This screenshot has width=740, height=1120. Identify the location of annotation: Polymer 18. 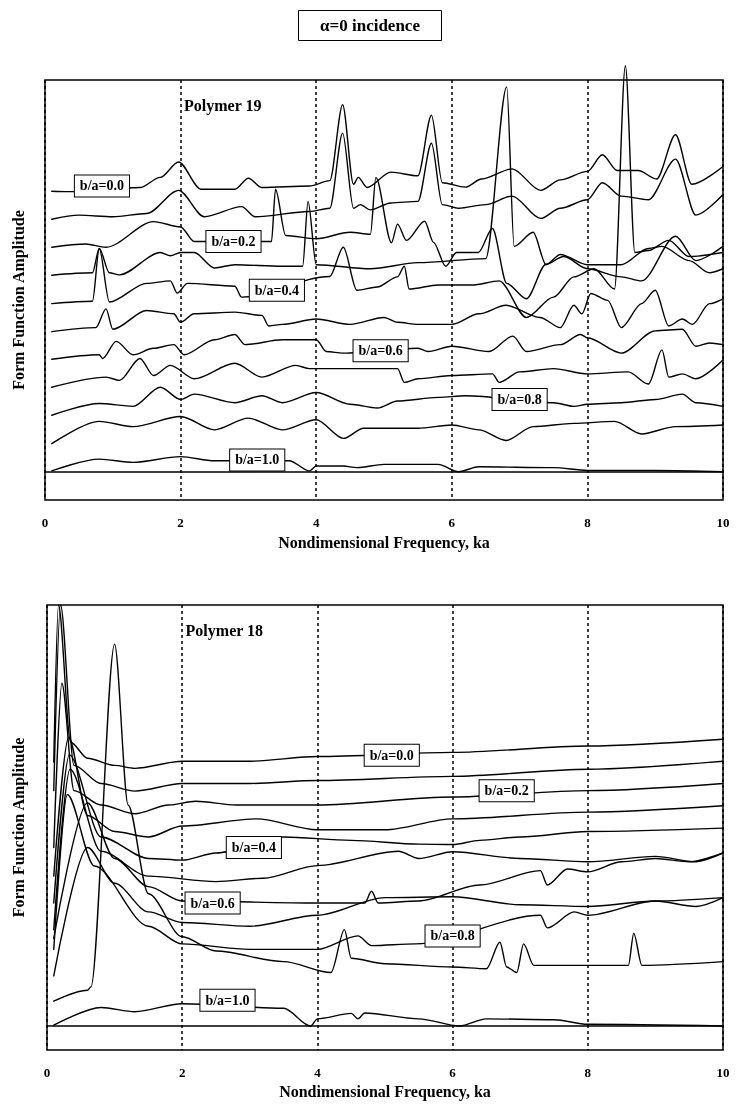
(224, 630).